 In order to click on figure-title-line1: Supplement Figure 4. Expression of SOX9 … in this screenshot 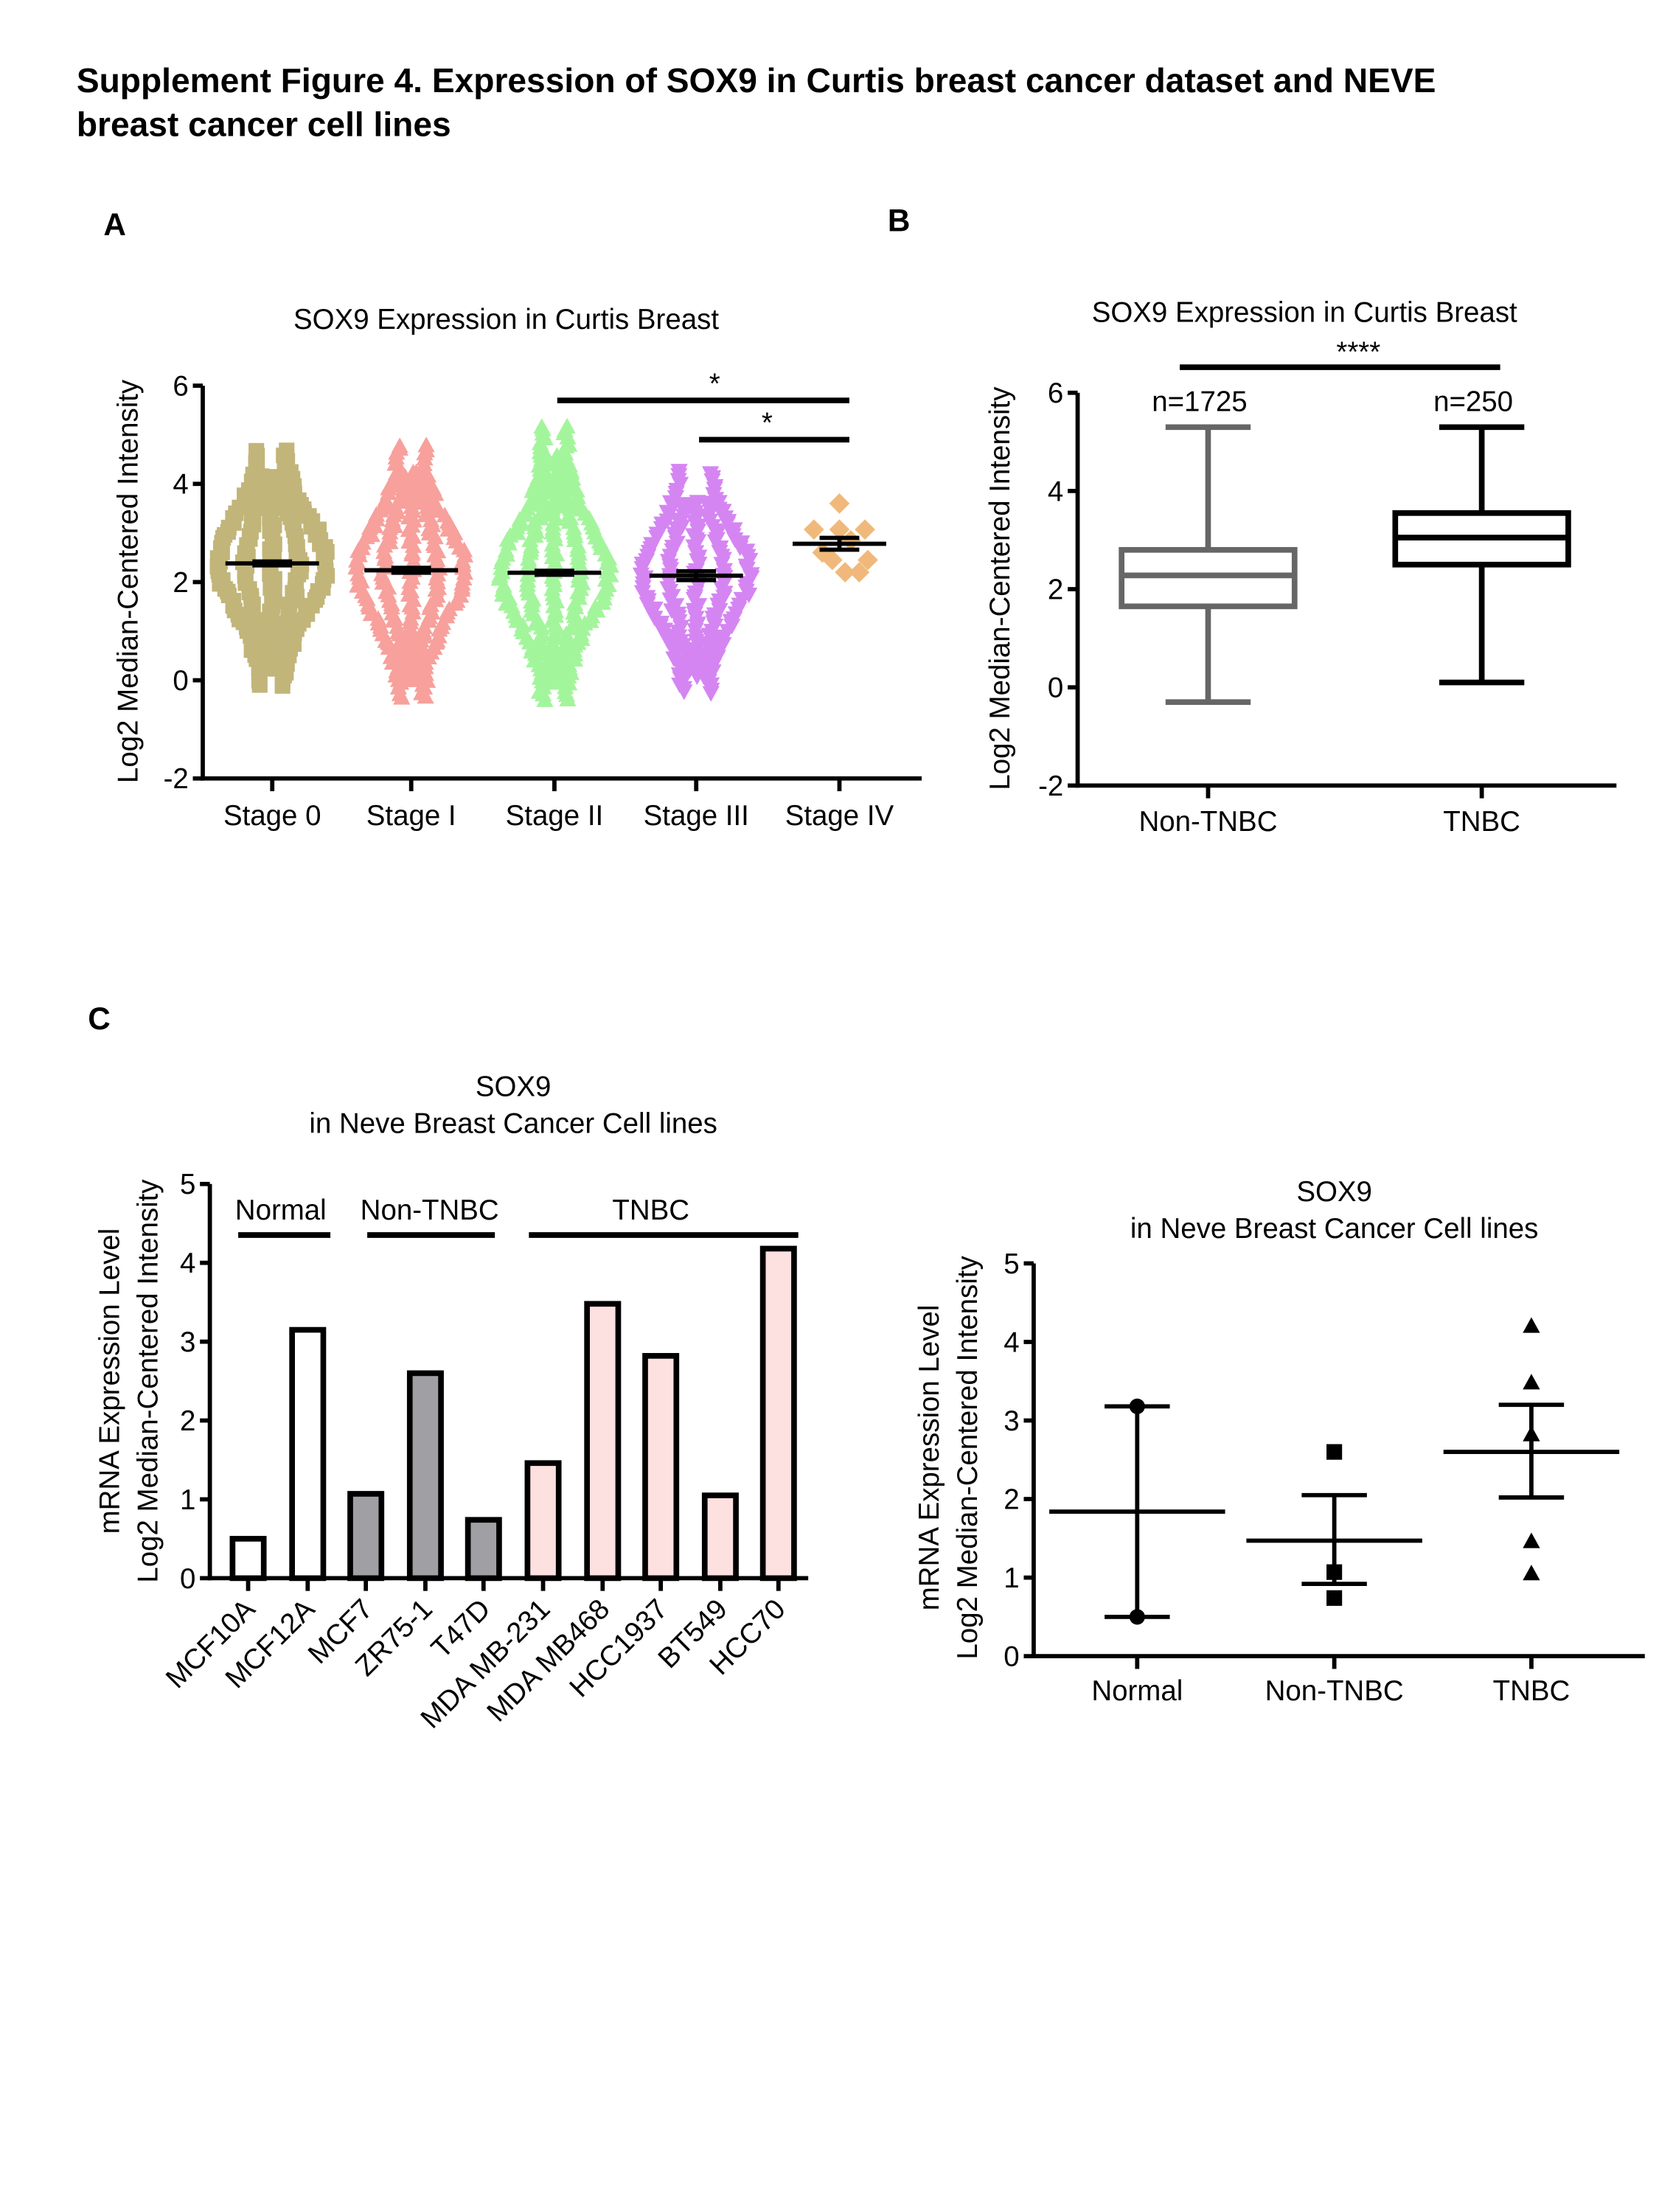, I will do `click(756, 80)`.